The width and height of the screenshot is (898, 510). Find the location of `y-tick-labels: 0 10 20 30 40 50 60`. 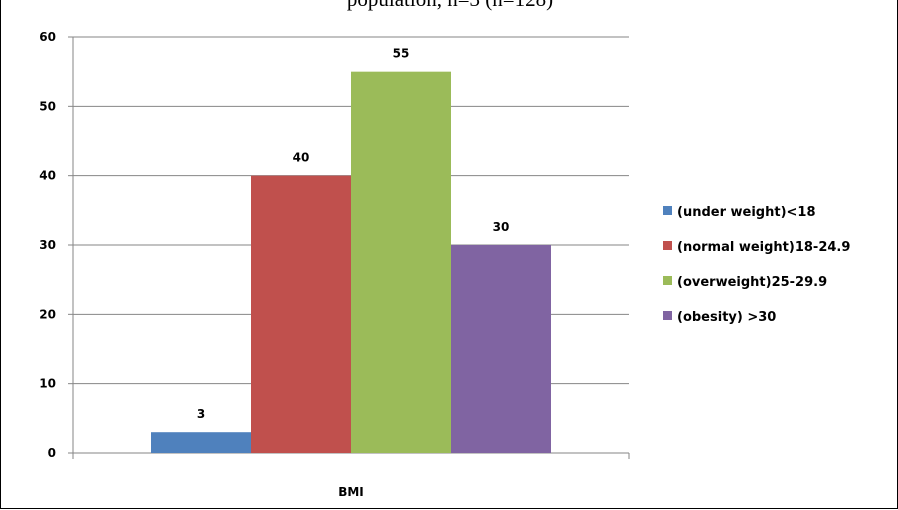

y-tick-labels: 0 10 20 30 40 50 60 is located at coordinates (47, 245).